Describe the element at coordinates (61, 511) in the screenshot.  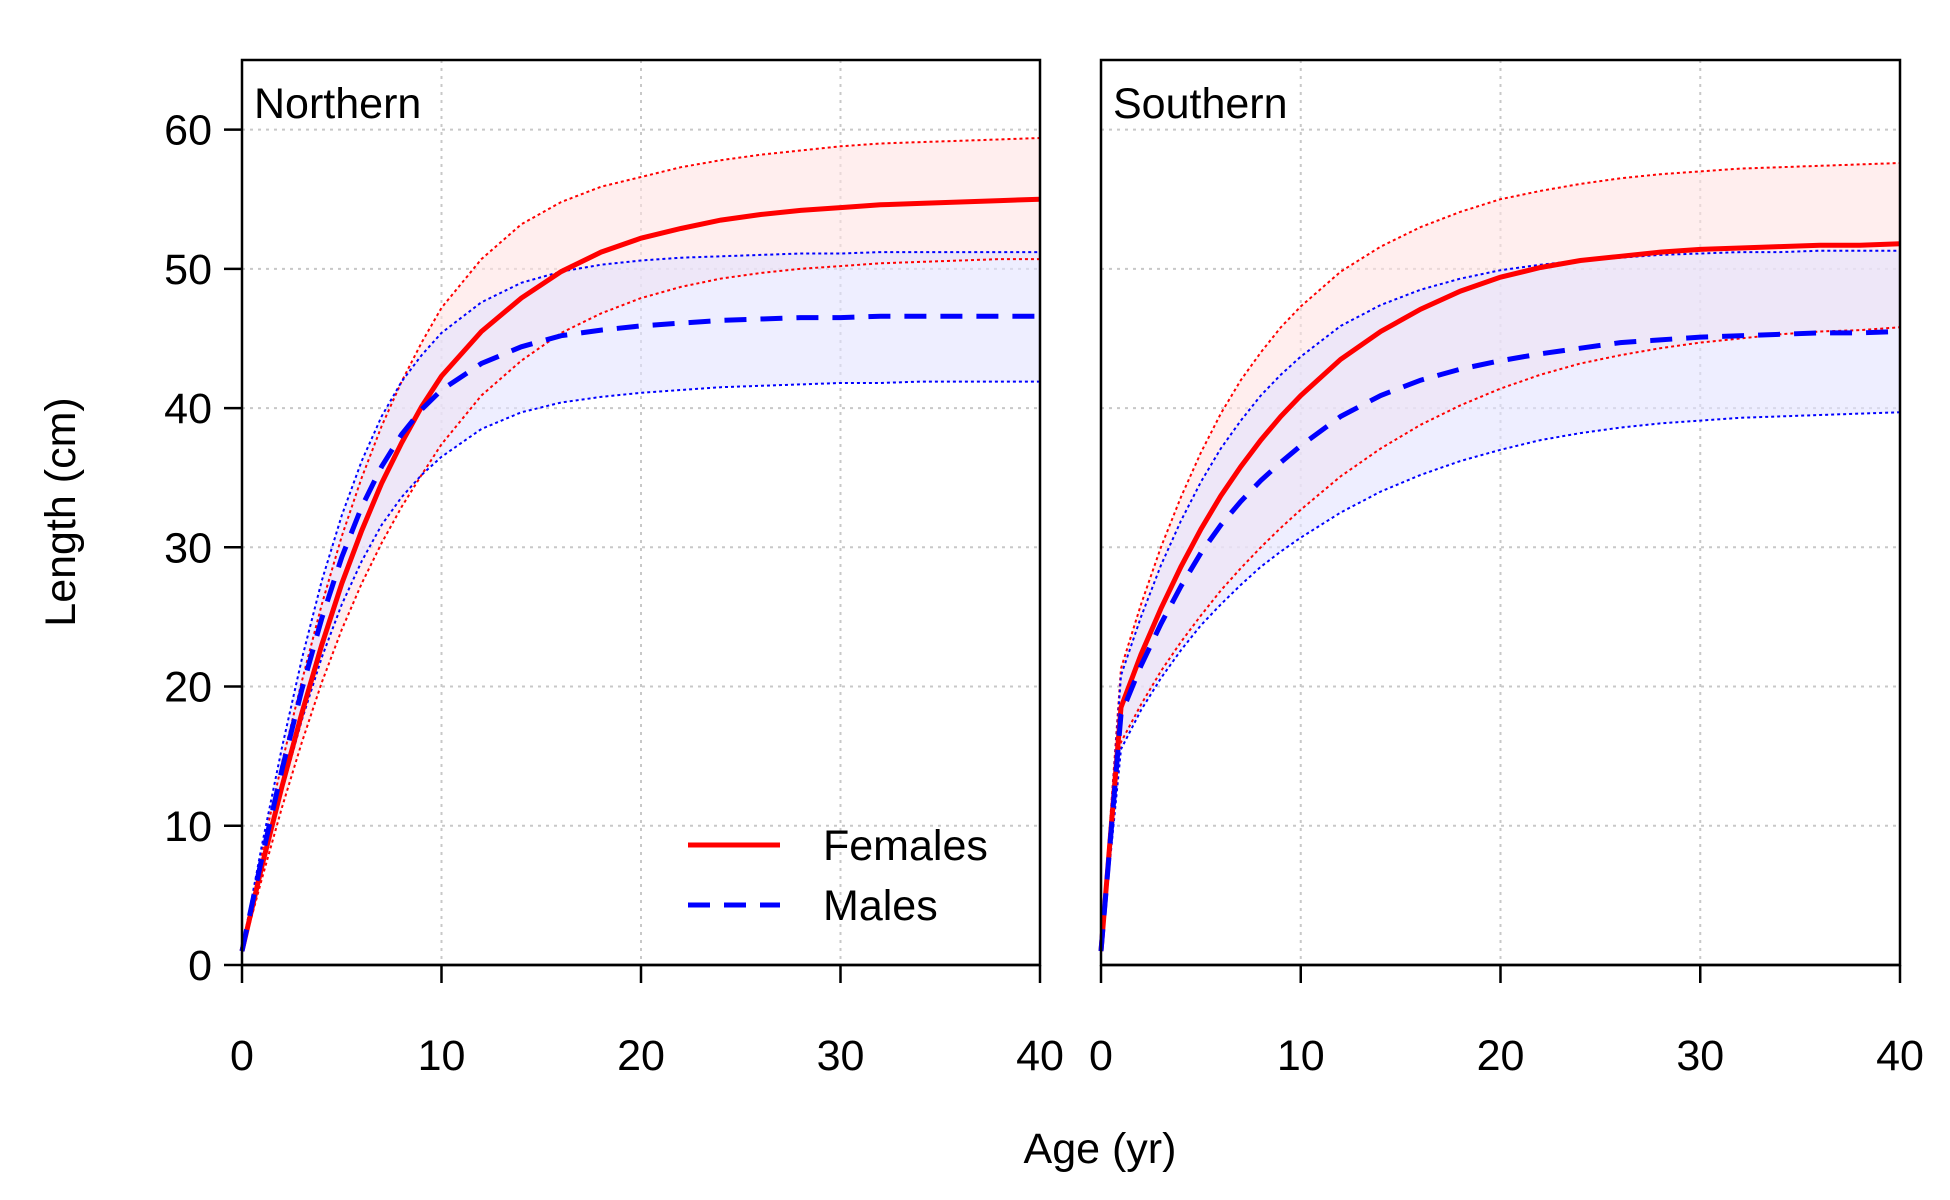
I see `y-axis-title: Length (cm)` at that location.